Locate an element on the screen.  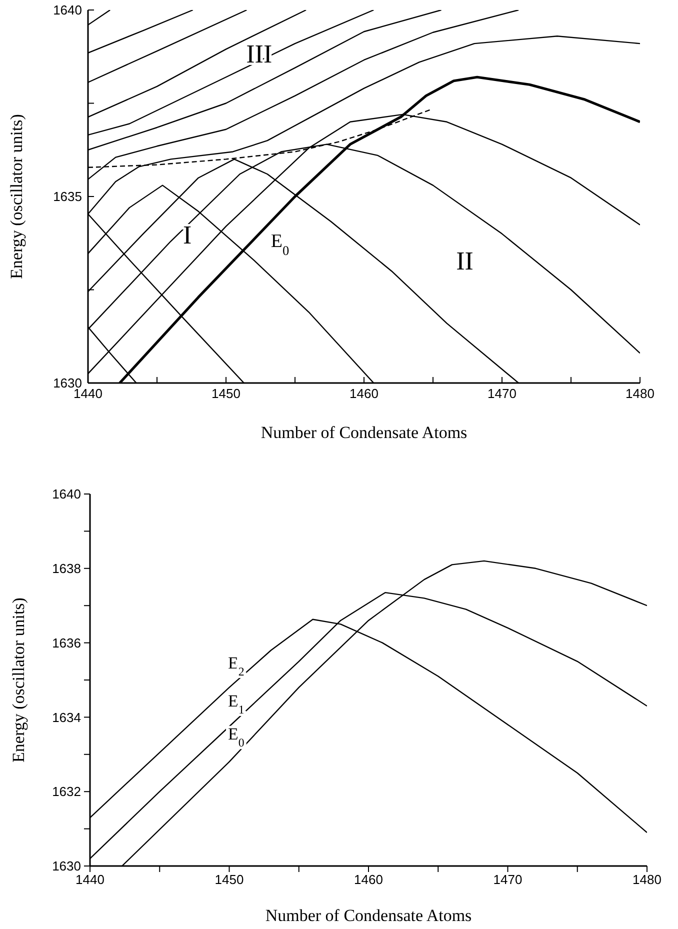
y-tick-label: 1638 is located at coordinates (66, 568).